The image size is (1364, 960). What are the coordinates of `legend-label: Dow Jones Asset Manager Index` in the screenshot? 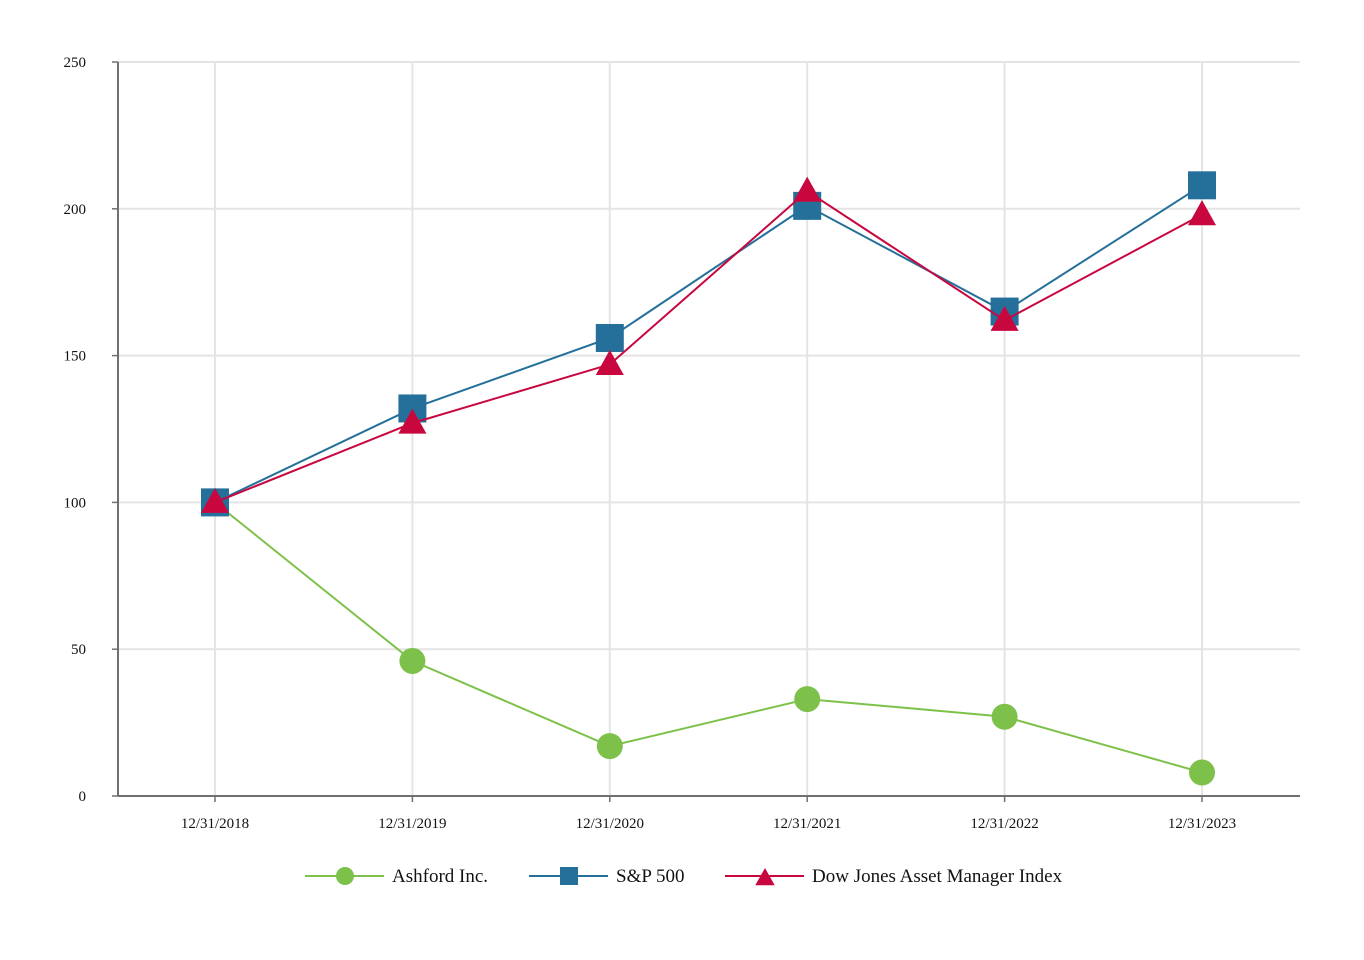 It's located at (937, 876).